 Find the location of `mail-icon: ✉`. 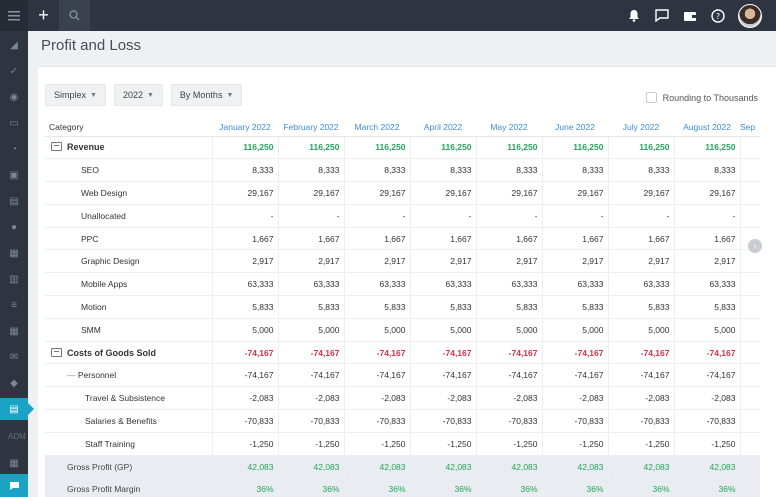

mail-icon: ✉ is located at coordinates (14, 357).